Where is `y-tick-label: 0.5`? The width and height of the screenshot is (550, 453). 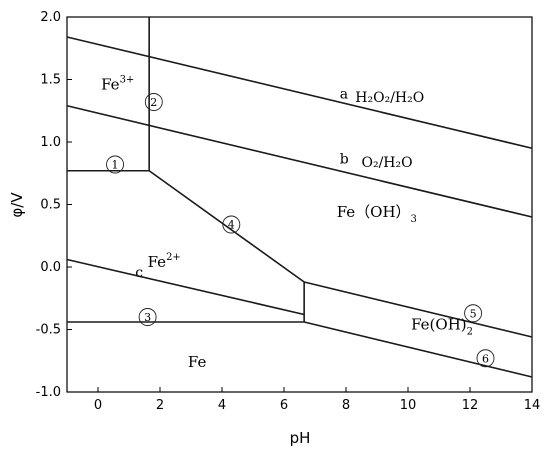
y-tick-label: 0.5 is located at coordinates (50, 205).